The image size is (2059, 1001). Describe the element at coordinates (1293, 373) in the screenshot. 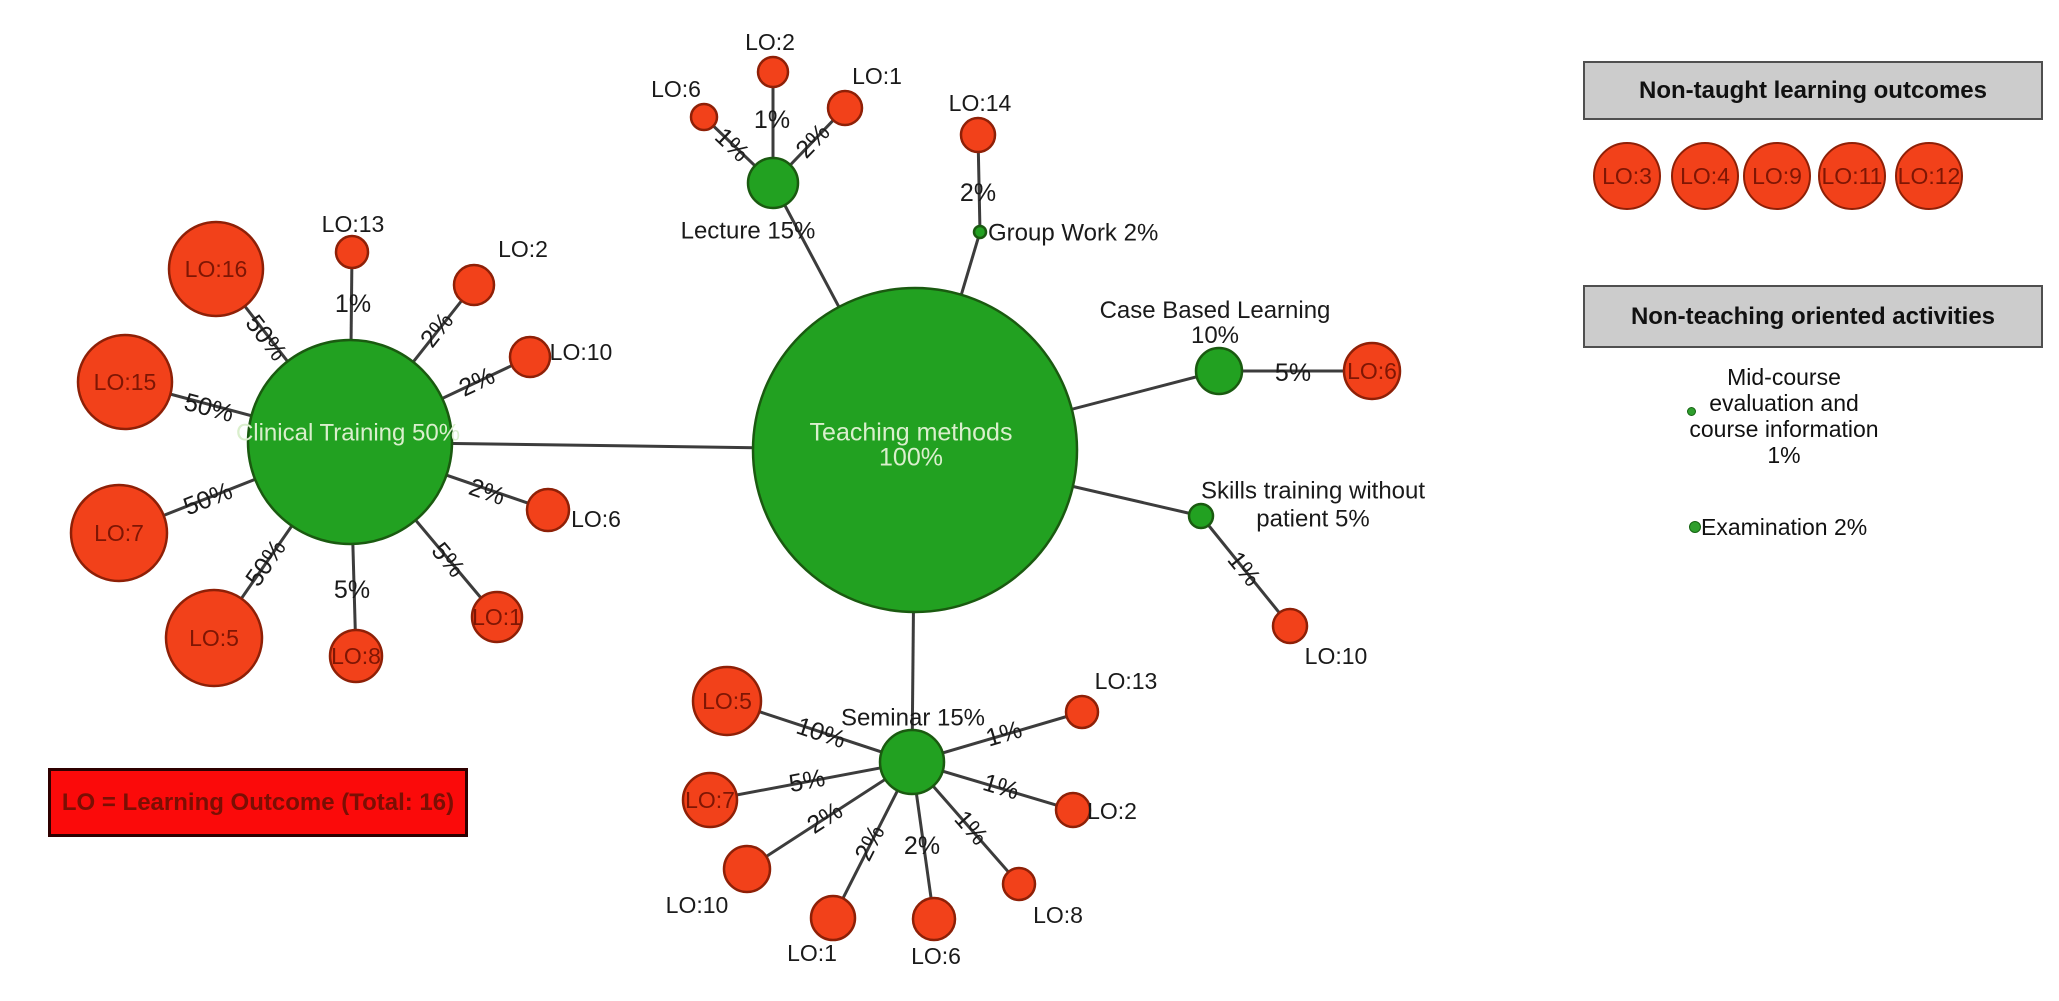

I see `edge-label-casebased-cb-lo6: 5%` at that location.